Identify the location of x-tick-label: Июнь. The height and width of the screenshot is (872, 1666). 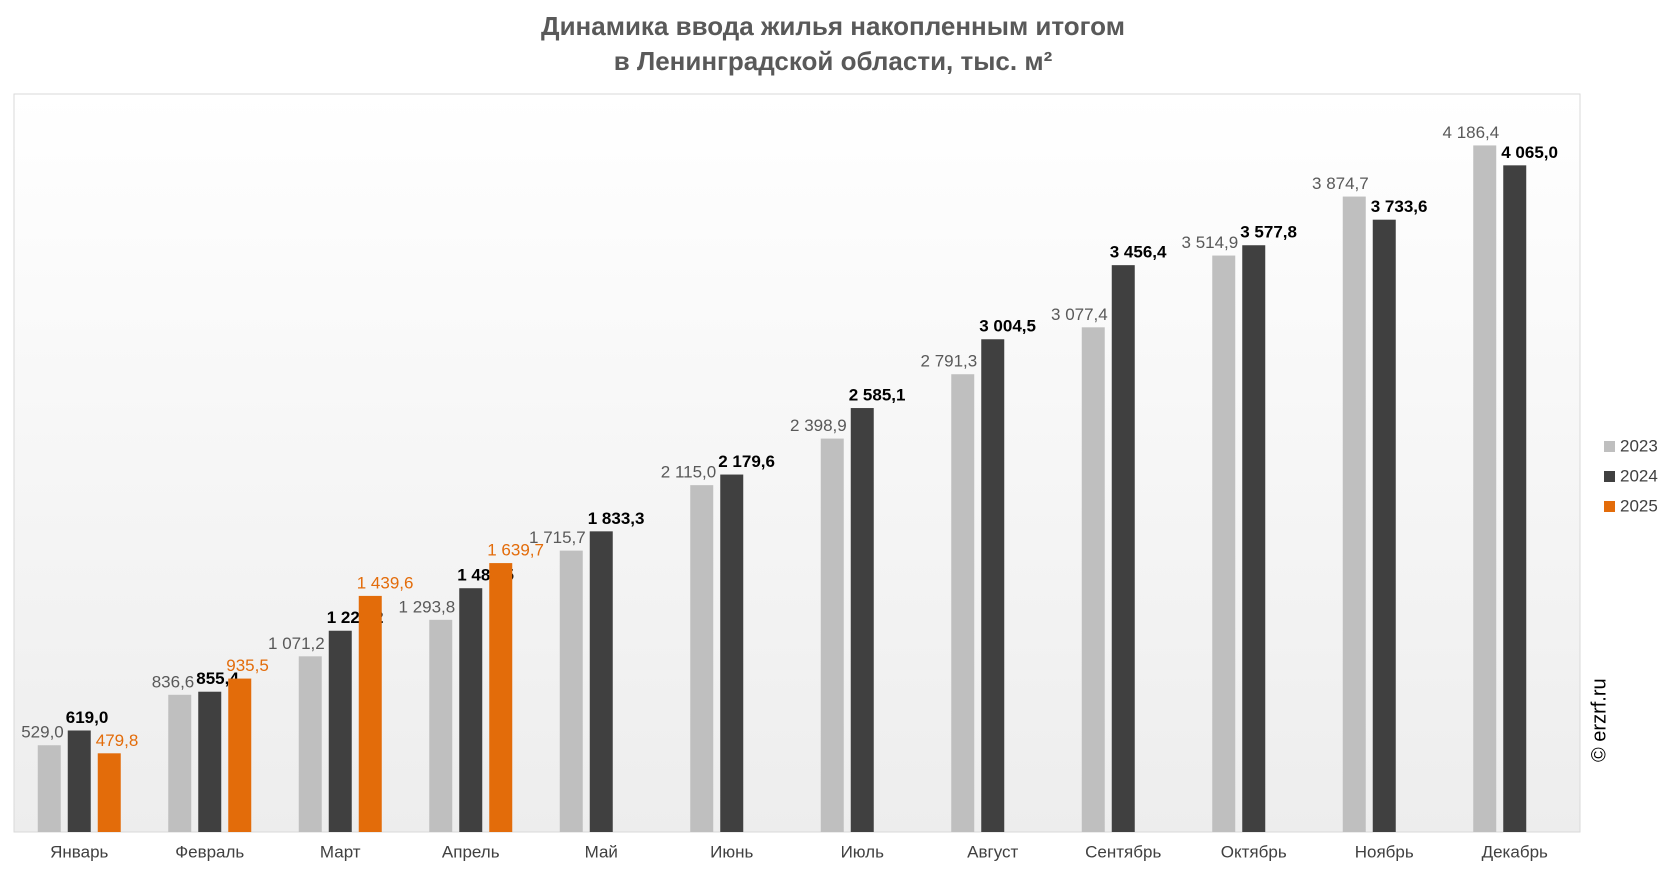
(731, 851).